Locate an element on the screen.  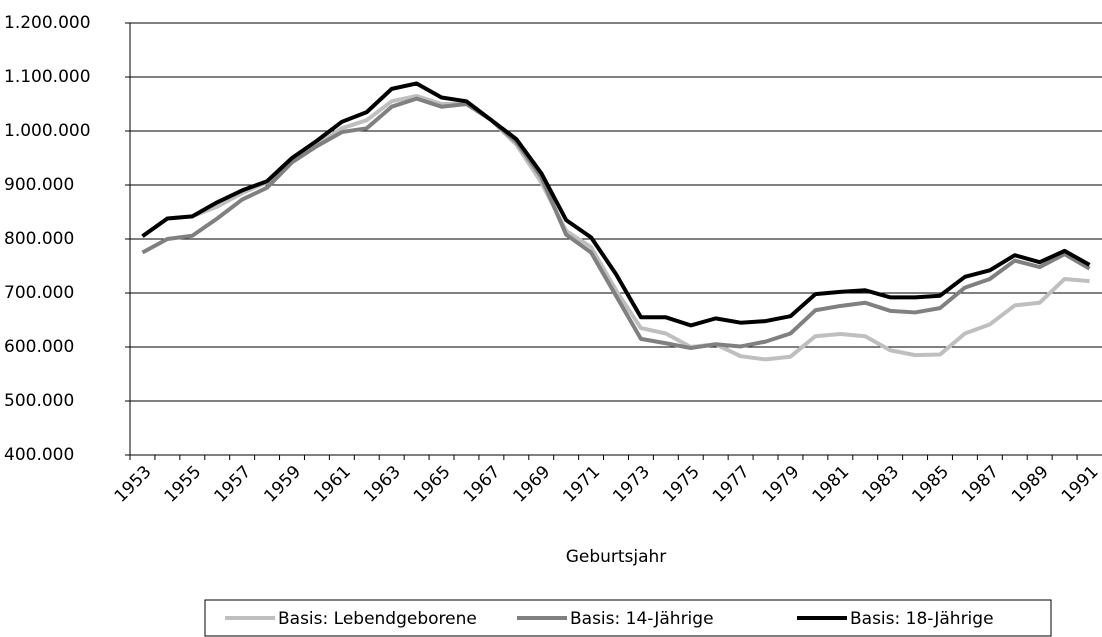
x-tick-label: 1985 is located at coordinates (930, 484).